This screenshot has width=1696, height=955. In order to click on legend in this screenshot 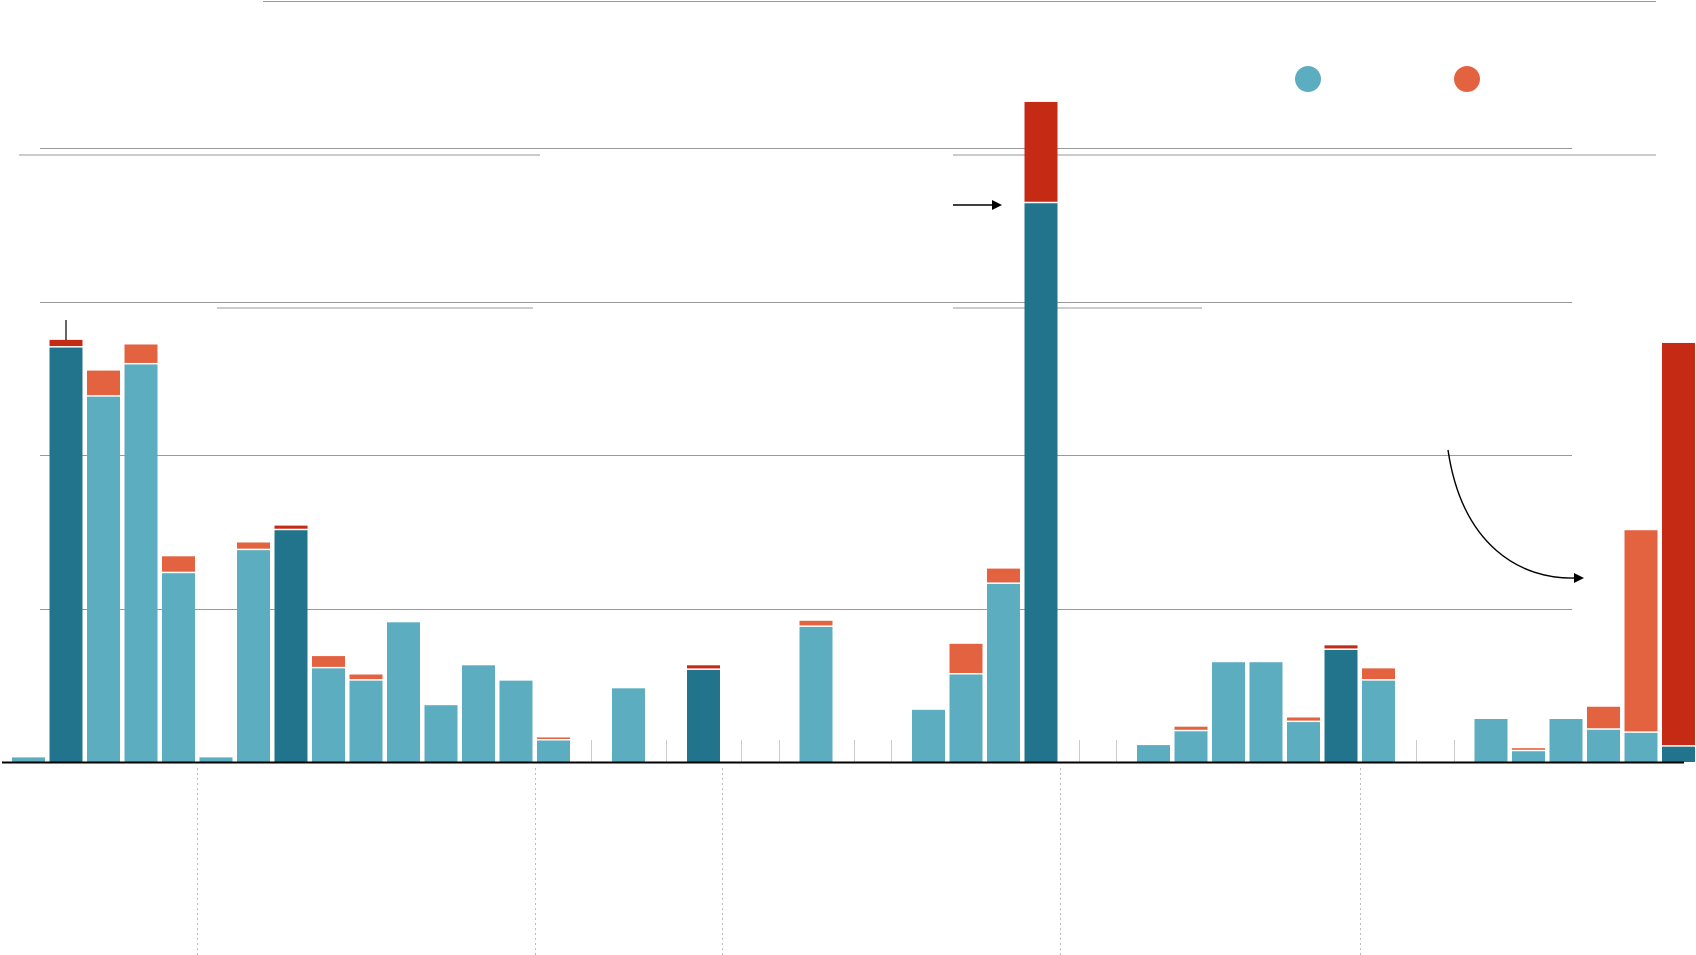, I will do `click(1387, 79)`.